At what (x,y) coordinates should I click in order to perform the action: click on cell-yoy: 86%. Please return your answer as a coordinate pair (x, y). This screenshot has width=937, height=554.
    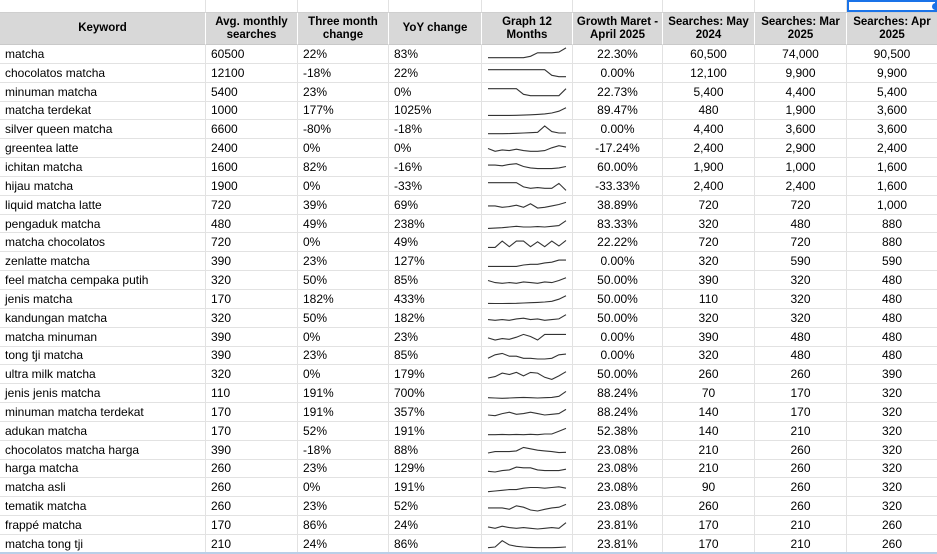
    Looking at the image, I should click on (435, 544).